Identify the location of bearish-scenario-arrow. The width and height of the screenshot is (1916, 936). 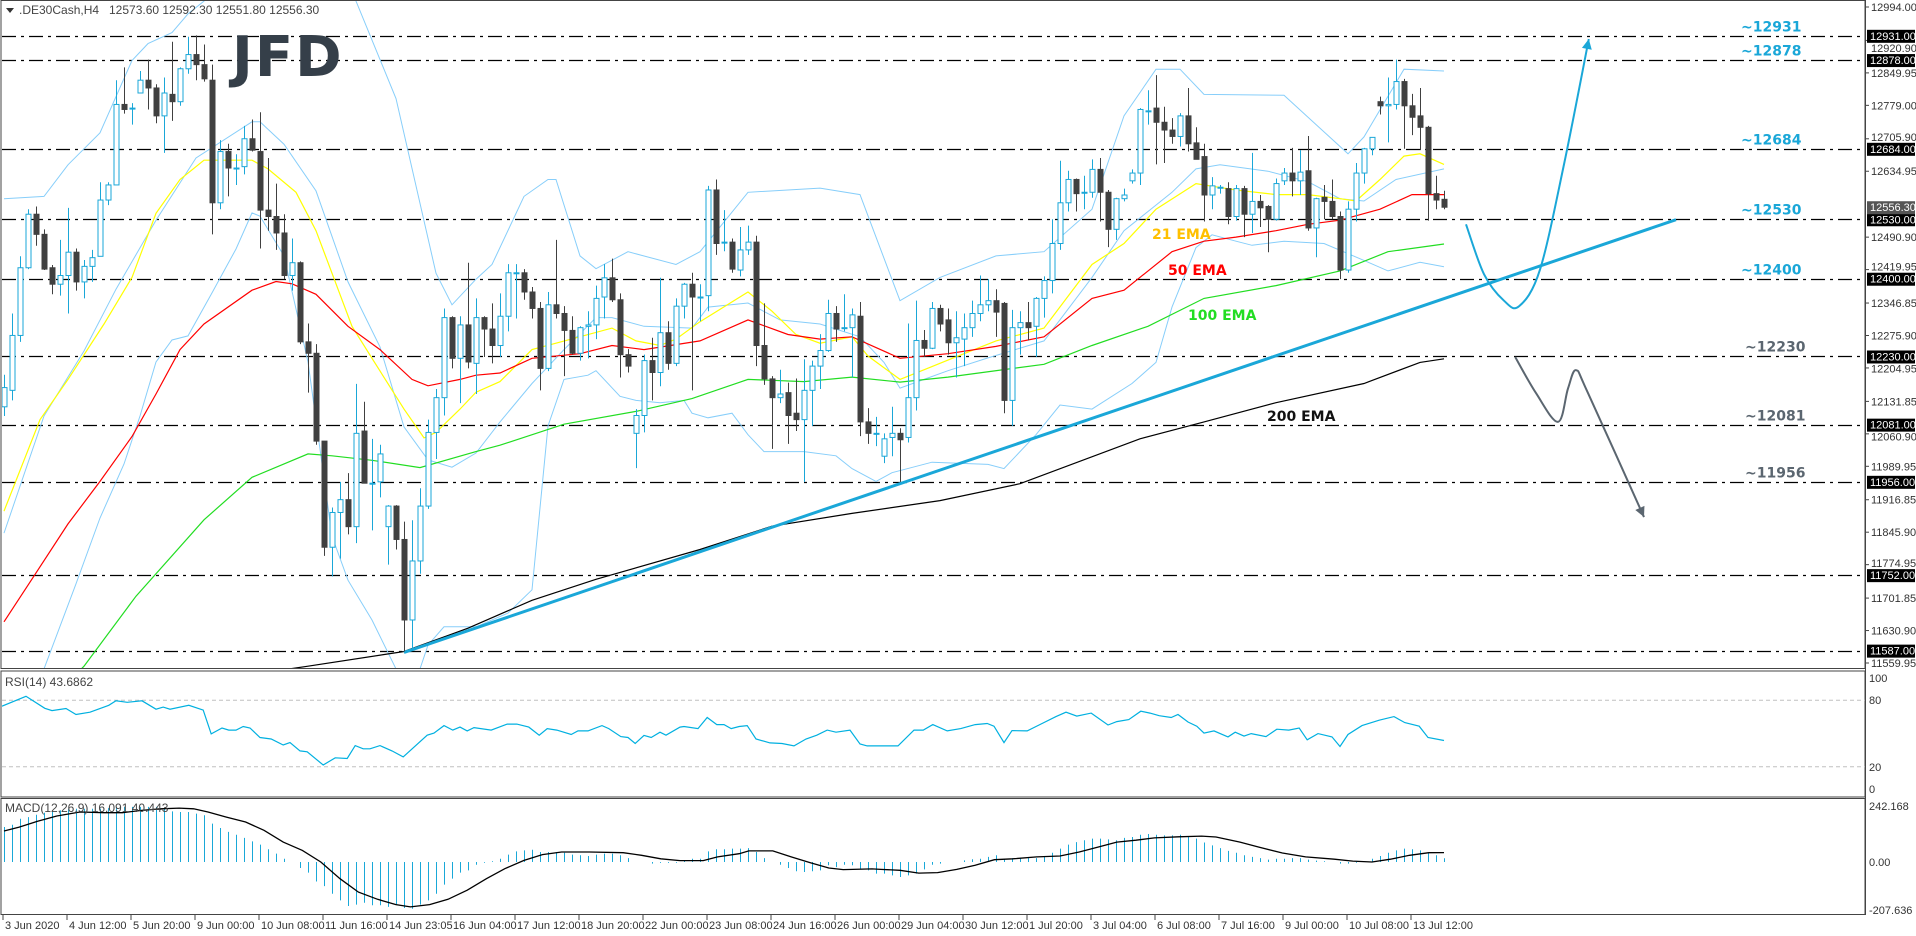
(1579, 437).